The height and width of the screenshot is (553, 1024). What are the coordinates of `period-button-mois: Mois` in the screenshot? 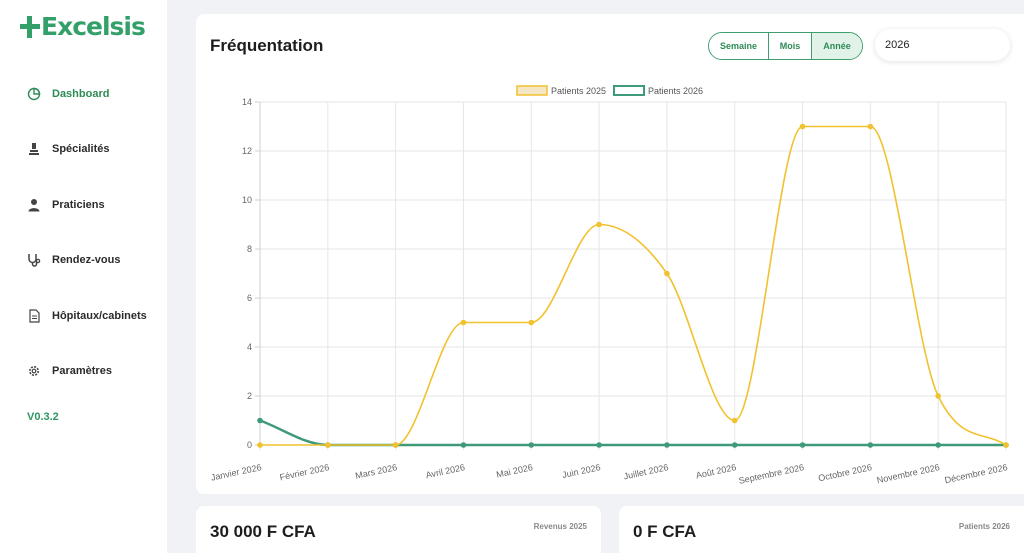 It's located at (790, 46).